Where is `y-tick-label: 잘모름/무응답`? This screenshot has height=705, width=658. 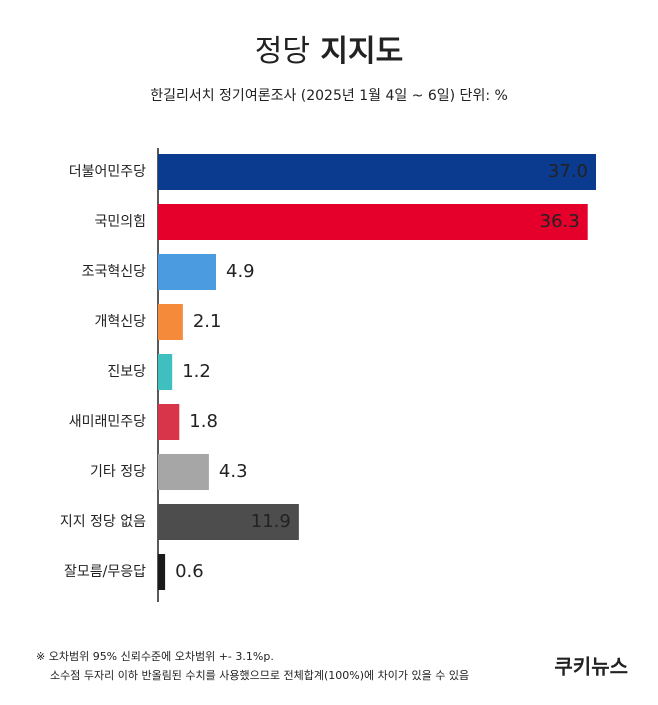
y-tick-label: 잘모름/무응답 is located at coordinates (105, 572).